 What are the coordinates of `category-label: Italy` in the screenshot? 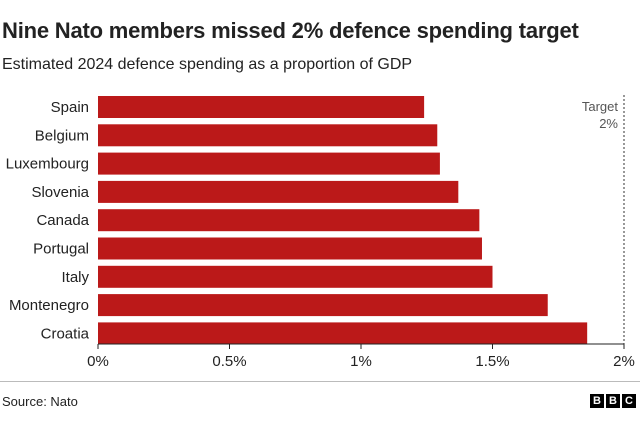 It's located at (75, 277).